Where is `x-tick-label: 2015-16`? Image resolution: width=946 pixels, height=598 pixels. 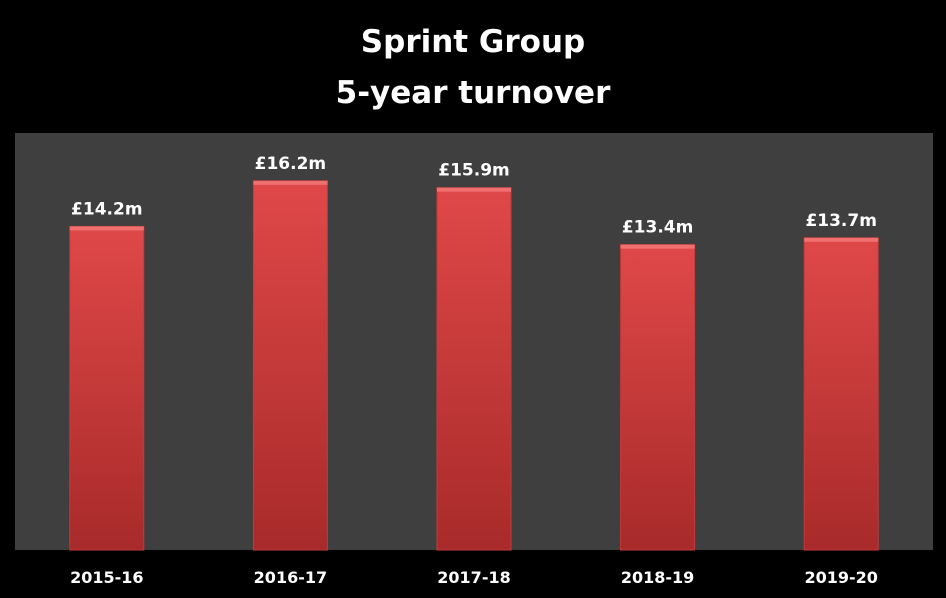 x-tick-label: 2015-16 is located at coordinates (106, 577).